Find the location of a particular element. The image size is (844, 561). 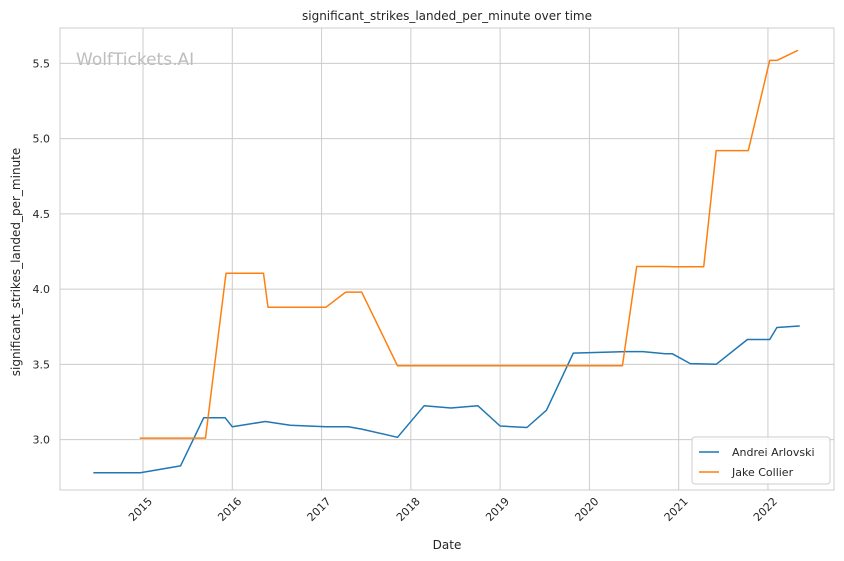

y-tick-label: 5.5 is located at coordinates (42, 63).